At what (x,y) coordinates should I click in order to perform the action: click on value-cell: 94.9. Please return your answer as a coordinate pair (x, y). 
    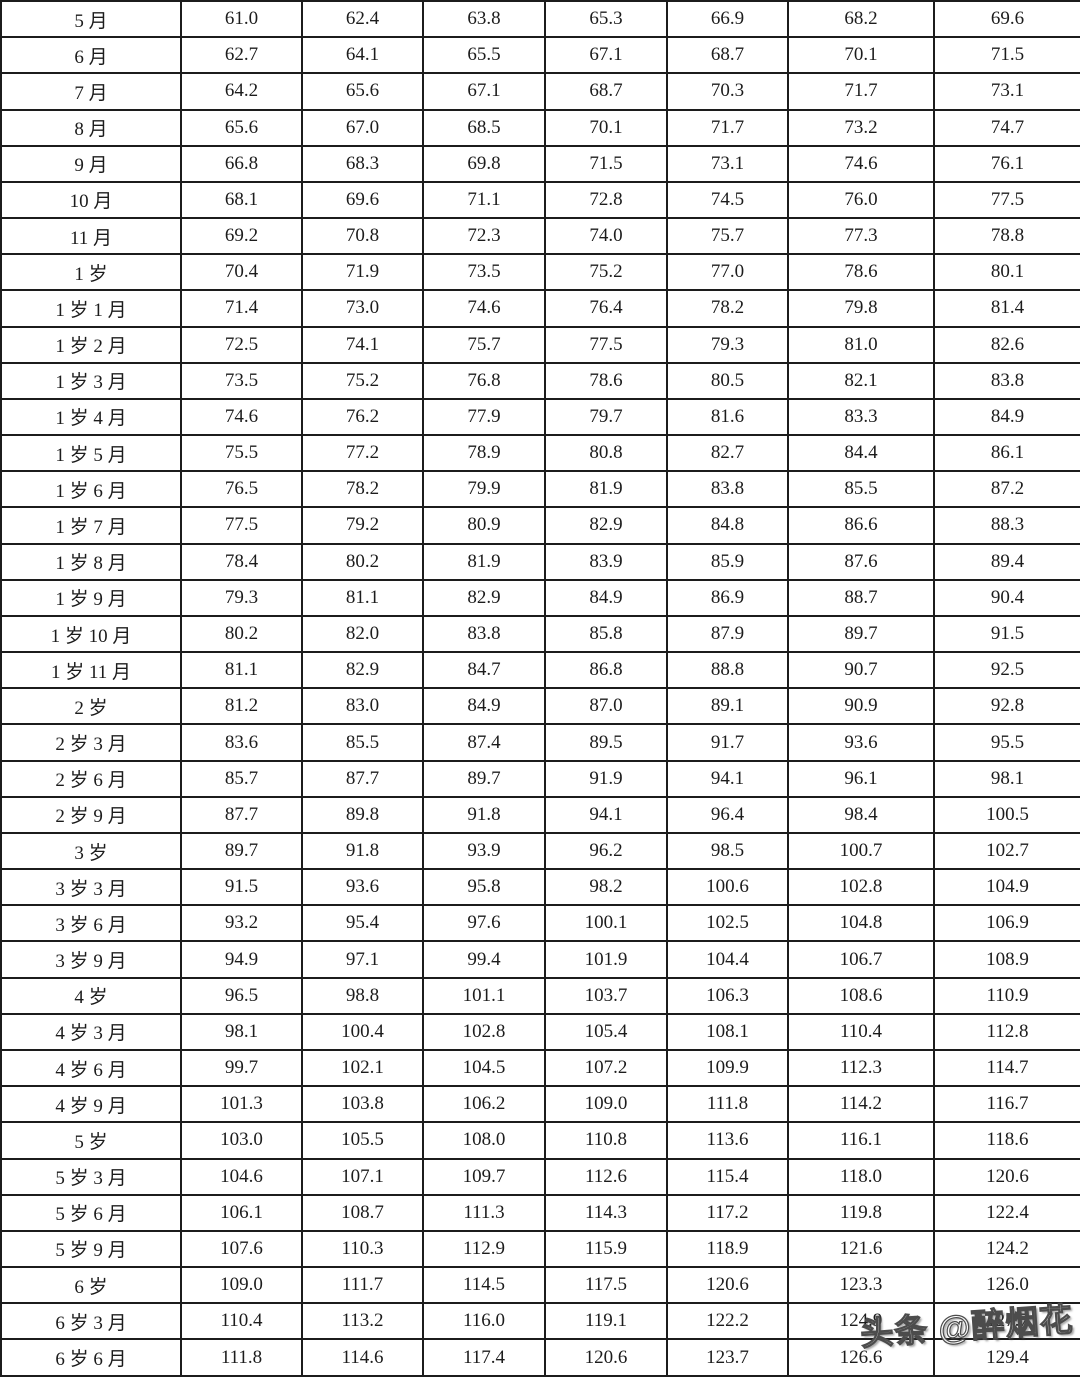
    Looking at the image, I should click on (241, 959).